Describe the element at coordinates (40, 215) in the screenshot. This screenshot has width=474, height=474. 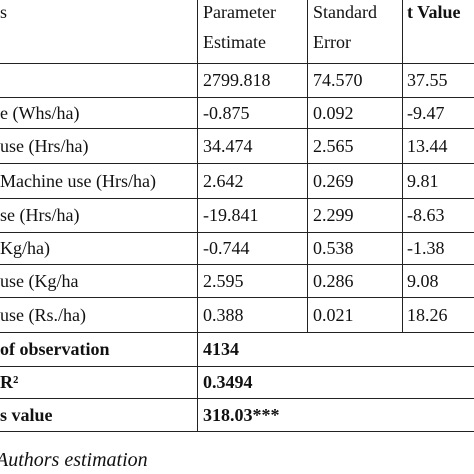
I see `cell: se (Hrs/ha)` at that location.